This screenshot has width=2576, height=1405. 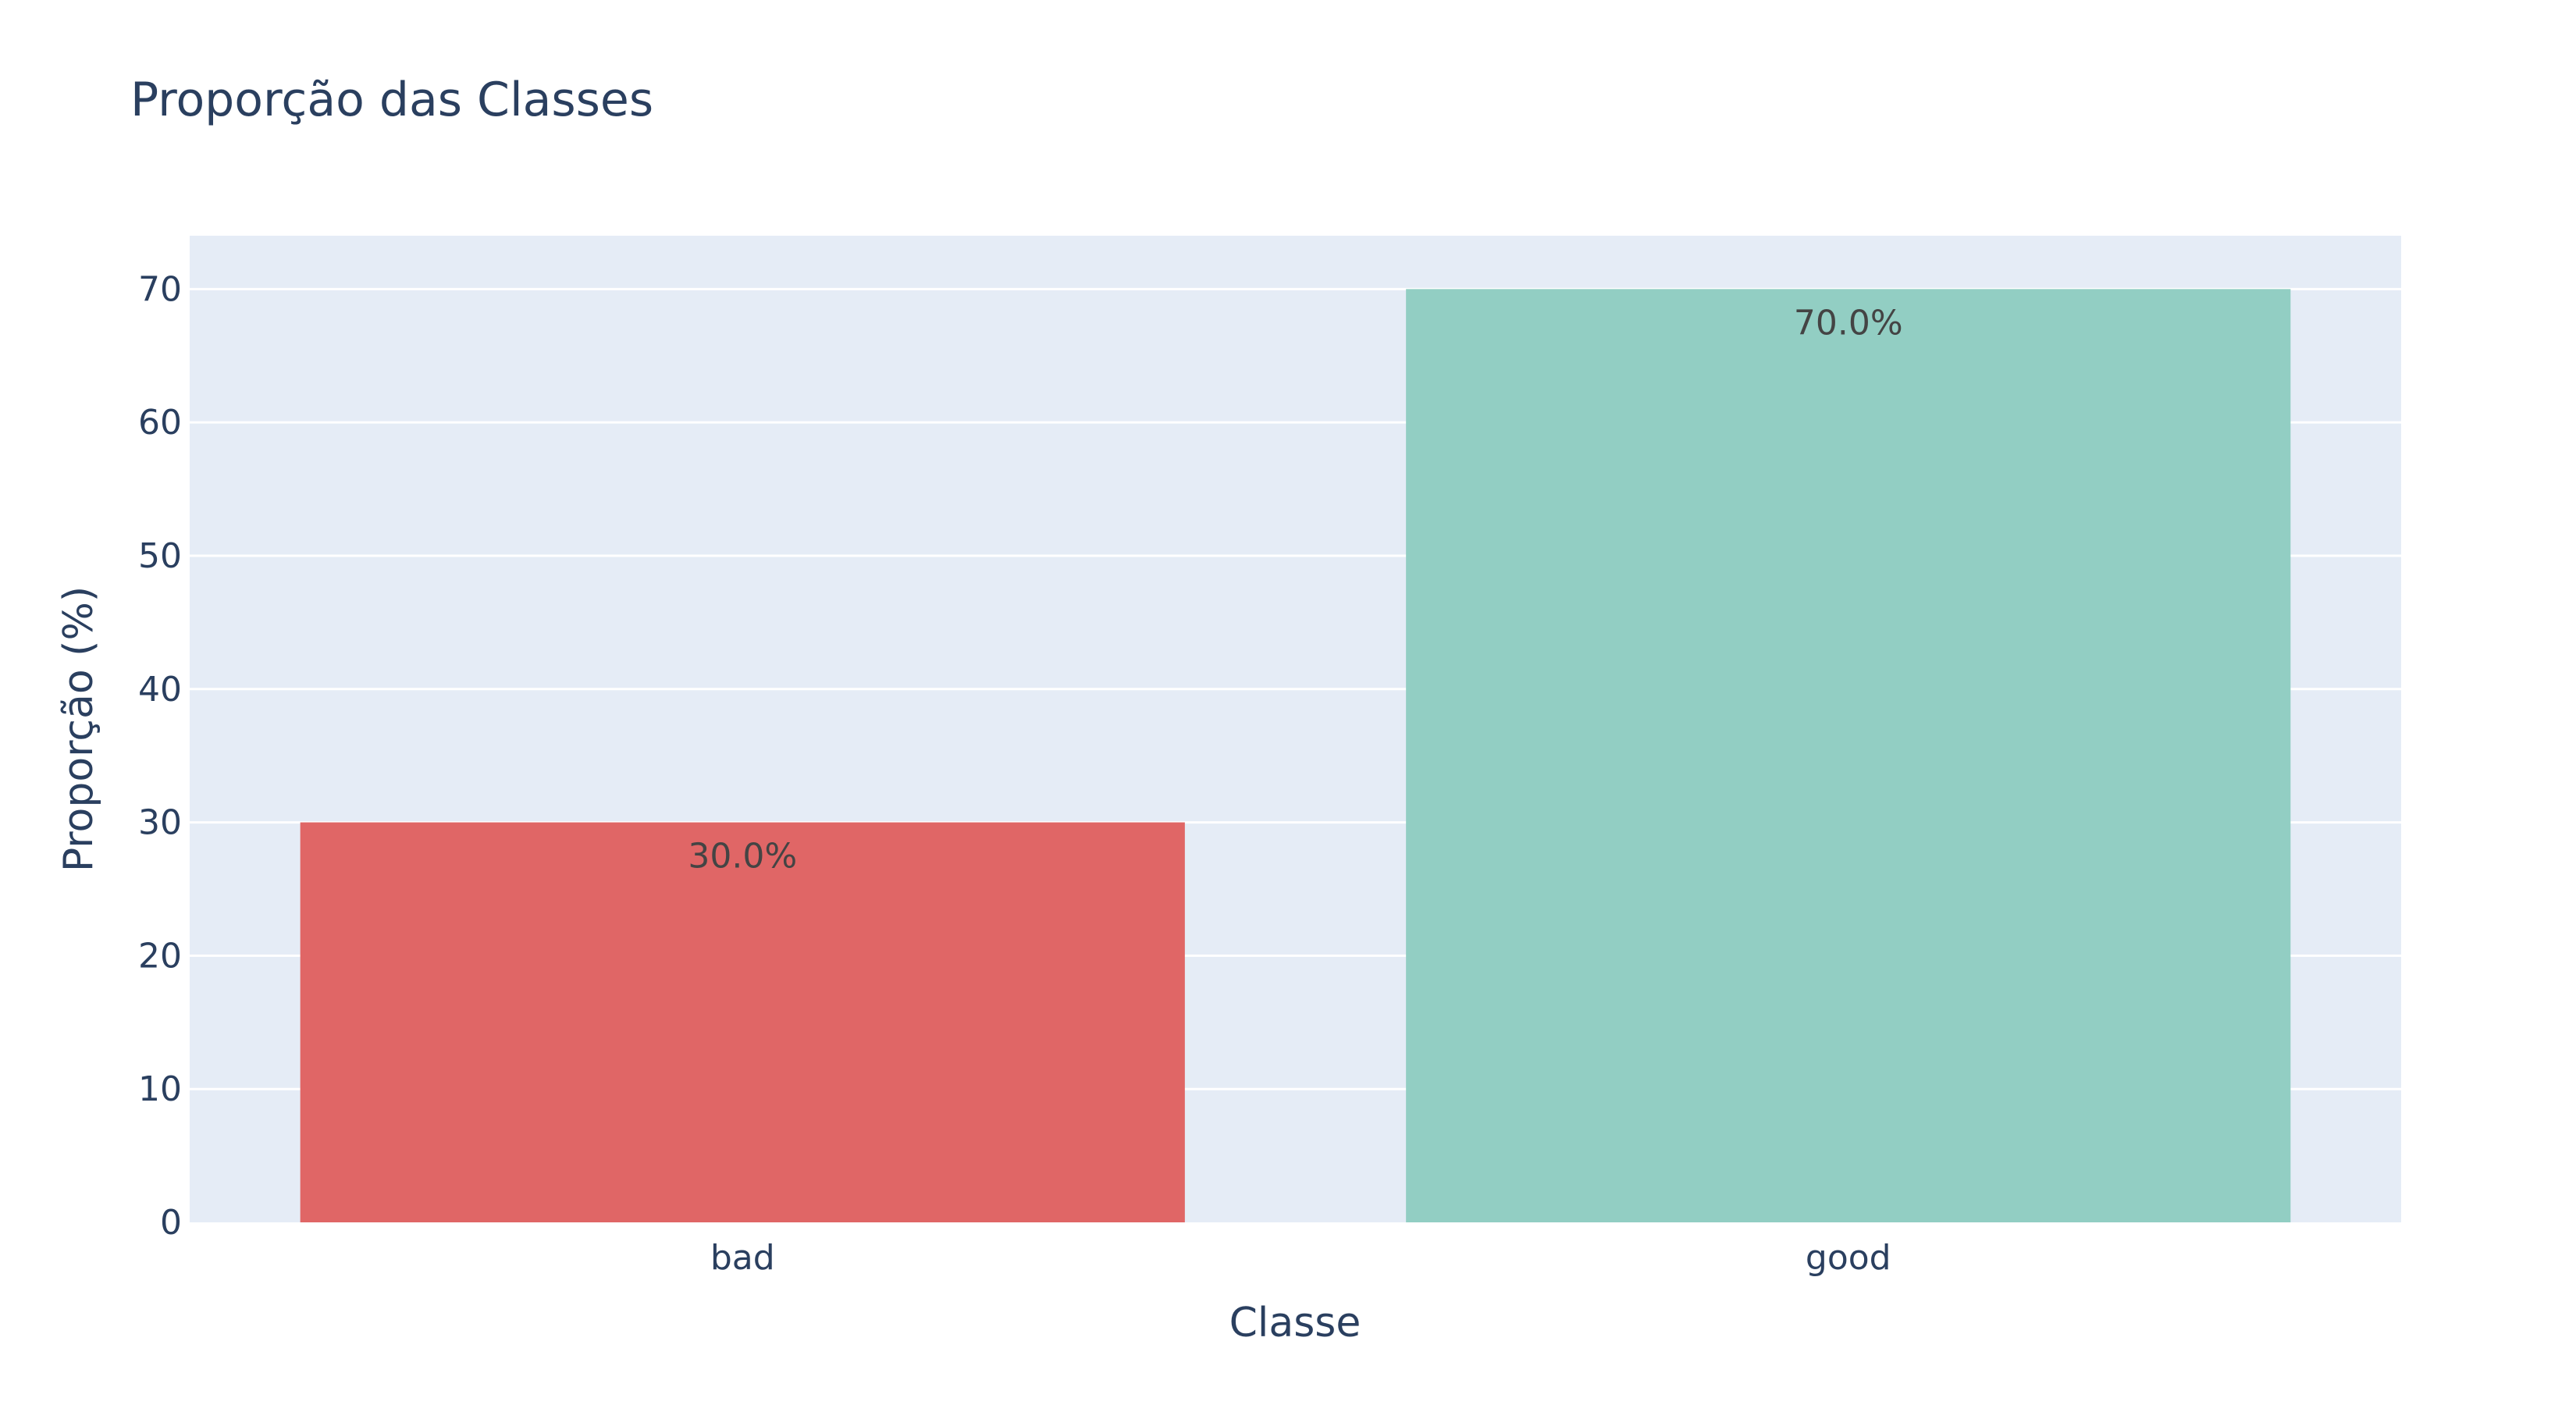 What do you see at coordinates (160, 956) in the screenshot?
I see `y-tick-label: 20` at bounding box center [160, 956].